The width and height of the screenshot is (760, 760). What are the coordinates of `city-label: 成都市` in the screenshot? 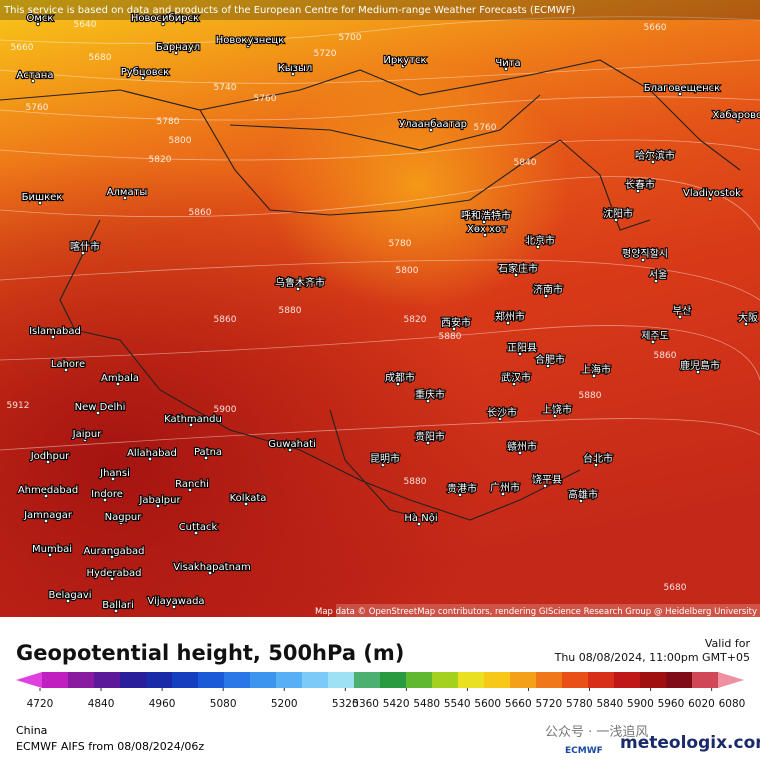 It's located at (400, 377).